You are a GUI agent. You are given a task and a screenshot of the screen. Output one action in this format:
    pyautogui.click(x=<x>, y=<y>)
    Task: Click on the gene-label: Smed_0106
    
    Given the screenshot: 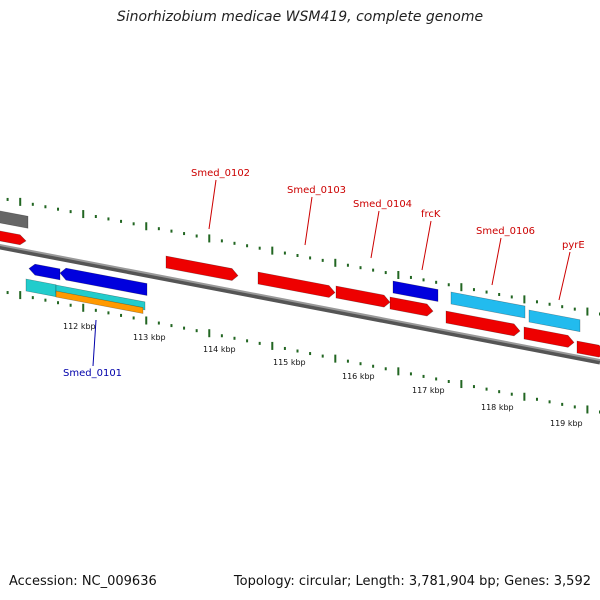 What is the action you would take?
    pyautogui.click(x=505, y=231)
    